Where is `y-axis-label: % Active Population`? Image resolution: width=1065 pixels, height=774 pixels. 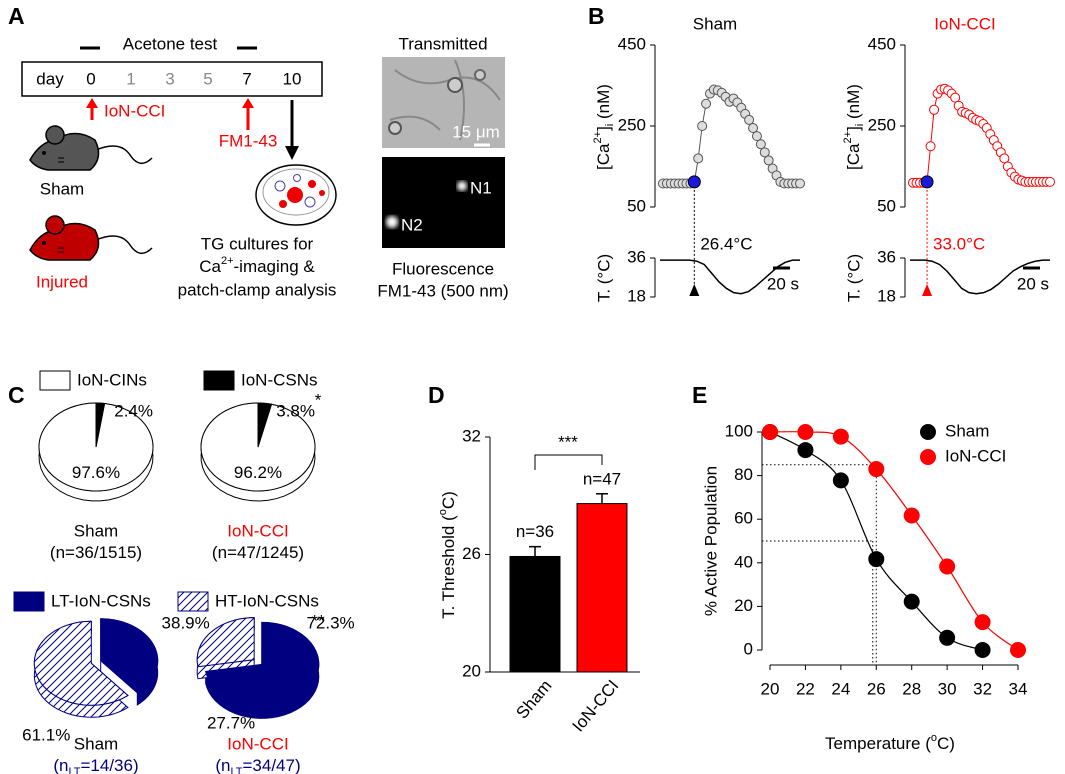 y-axis-label: % Active Population is located at coordinates (710, 541).